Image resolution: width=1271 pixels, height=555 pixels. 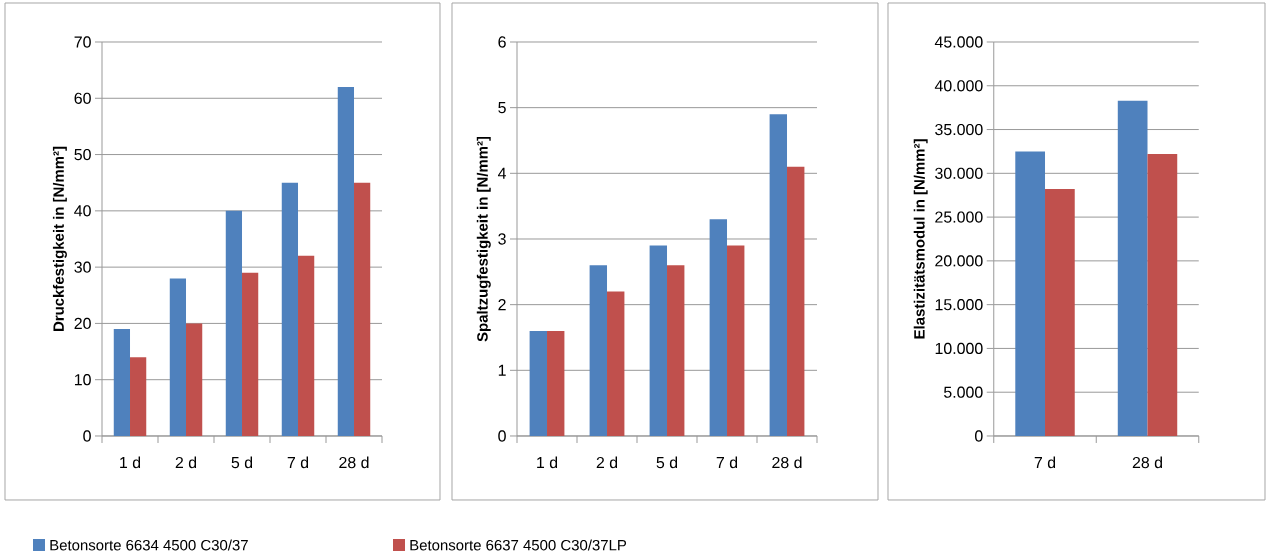 I want to click on legend-label: Betonsorte 6634 4500 C30/37, so click(x=149, y=545).